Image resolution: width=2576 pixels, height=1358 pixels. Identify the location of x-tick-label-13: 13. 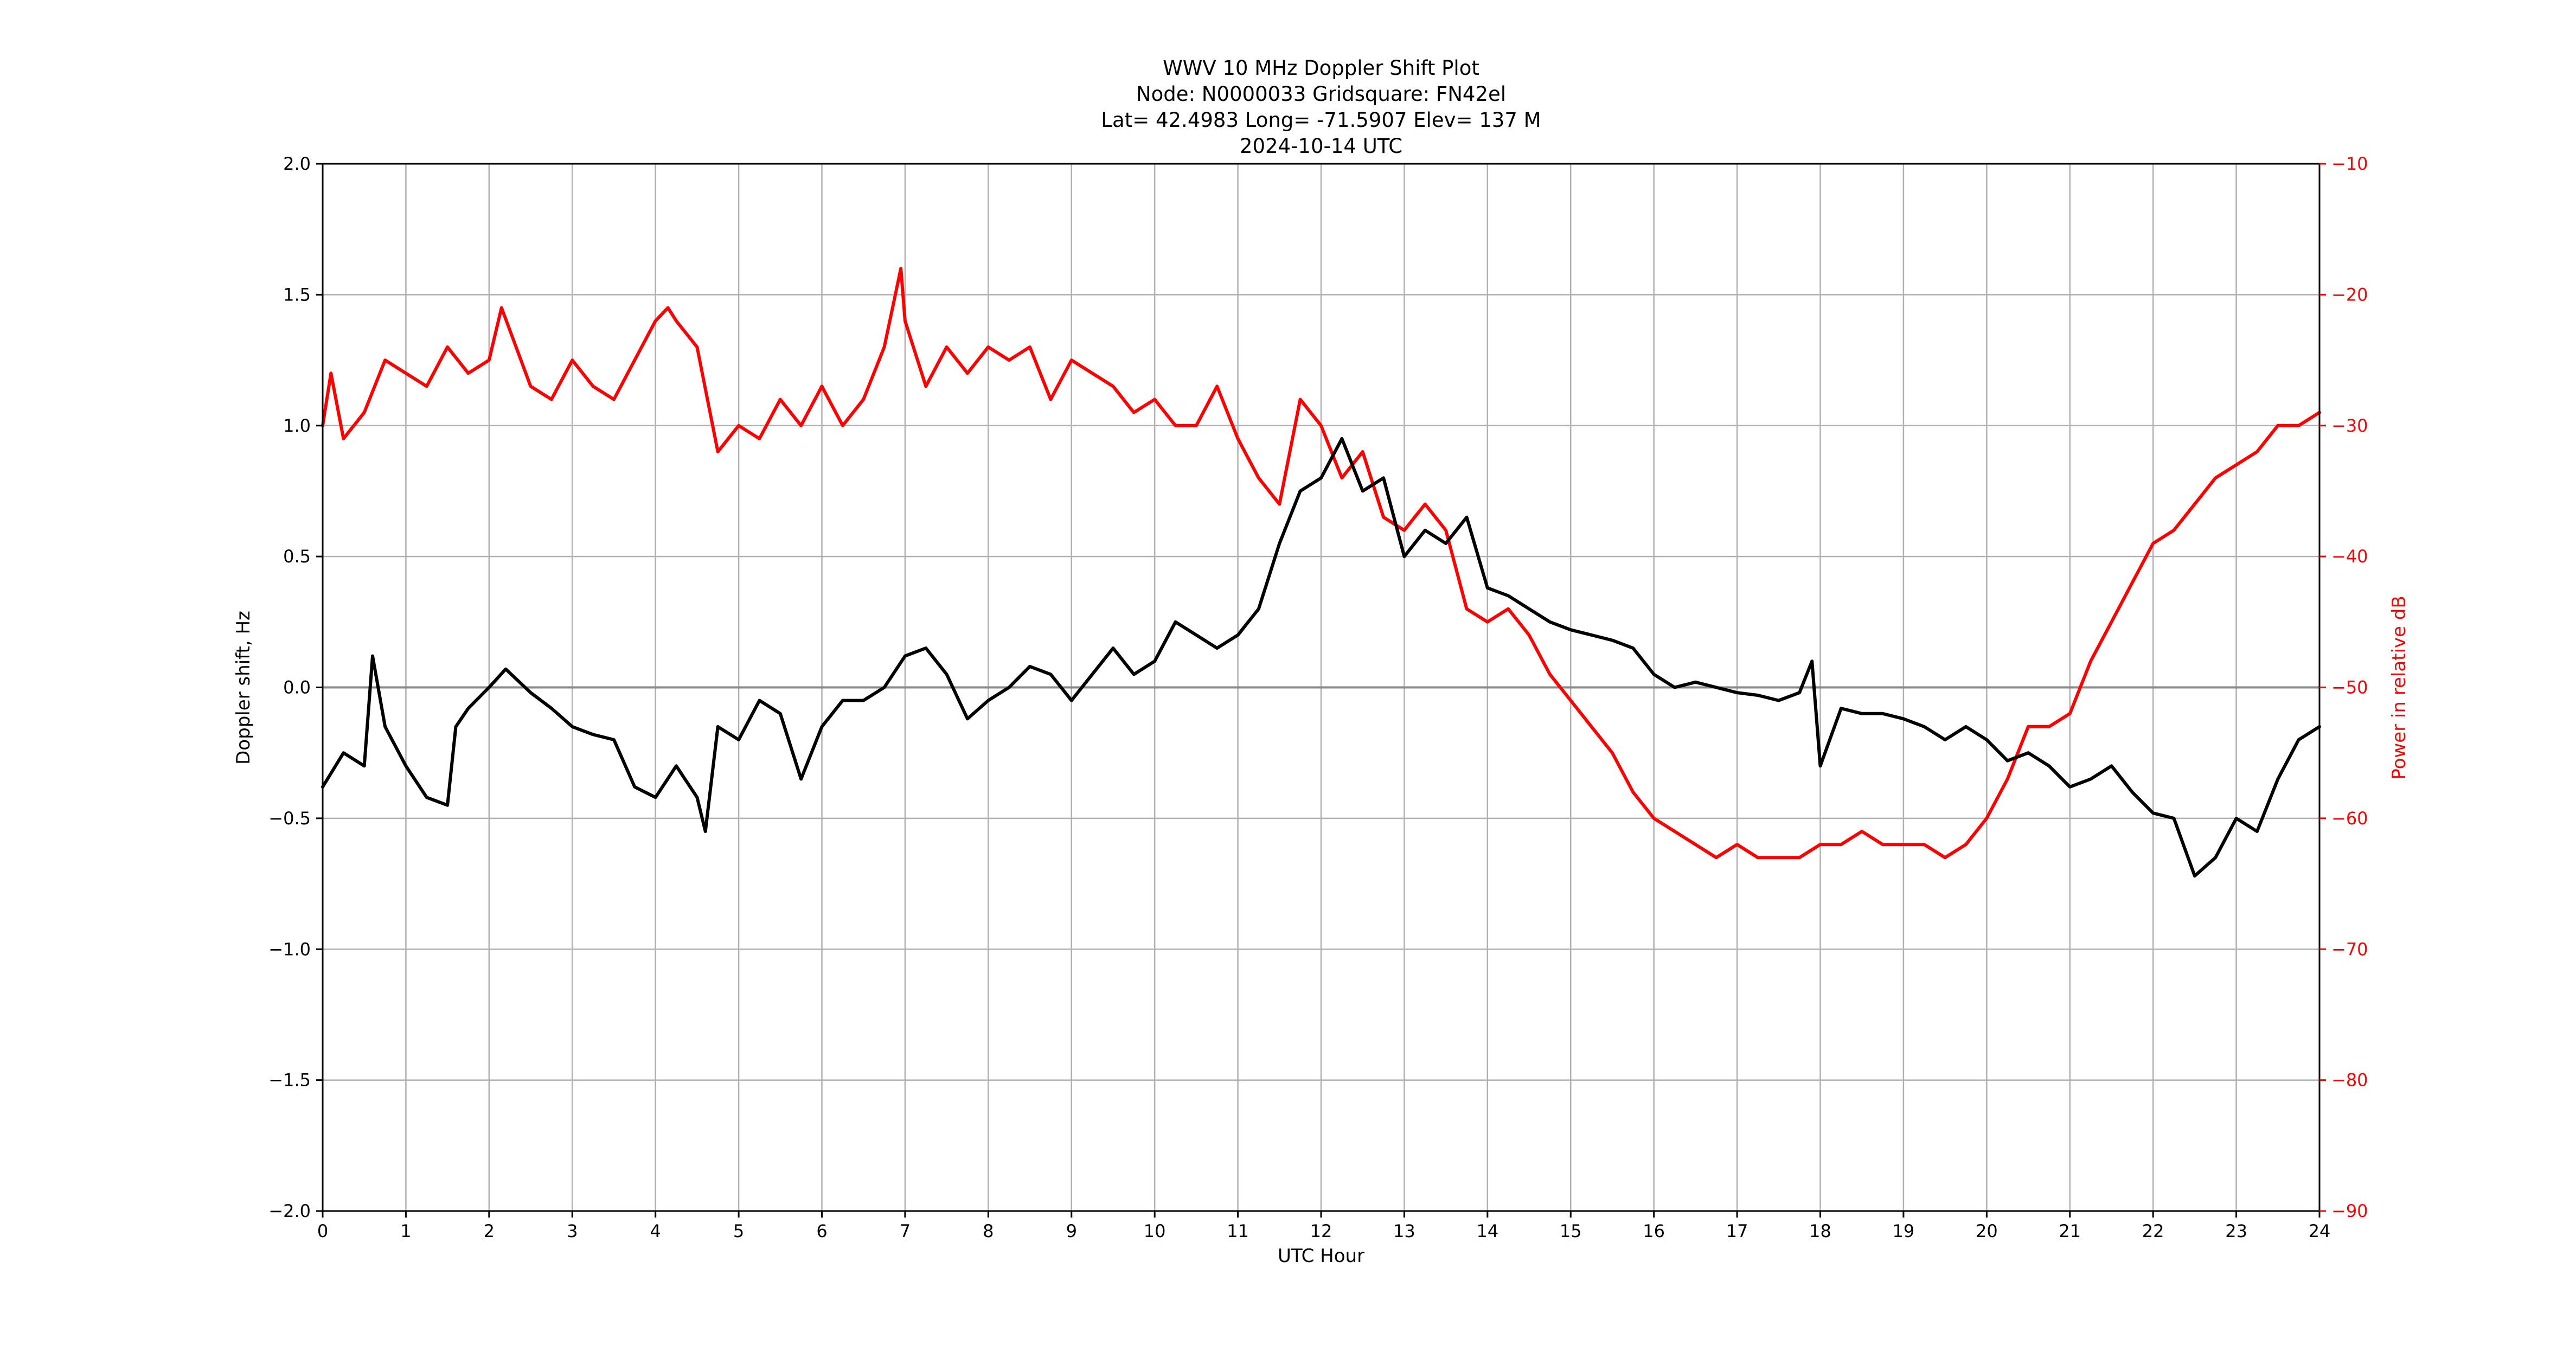
(1404, 1231).